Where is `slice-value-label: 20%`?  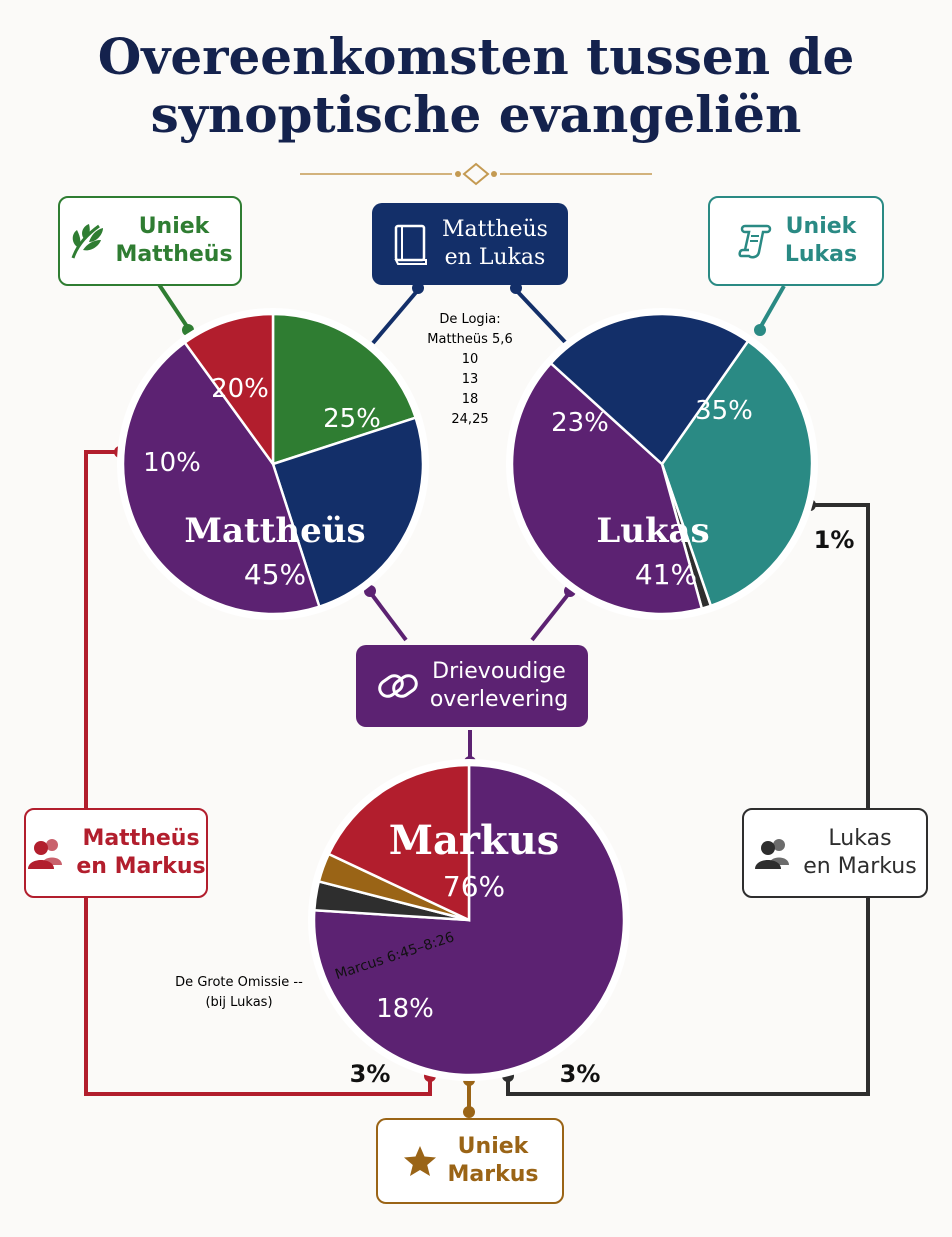
slice-value-label: 20% is located at coordinates (240, 389).